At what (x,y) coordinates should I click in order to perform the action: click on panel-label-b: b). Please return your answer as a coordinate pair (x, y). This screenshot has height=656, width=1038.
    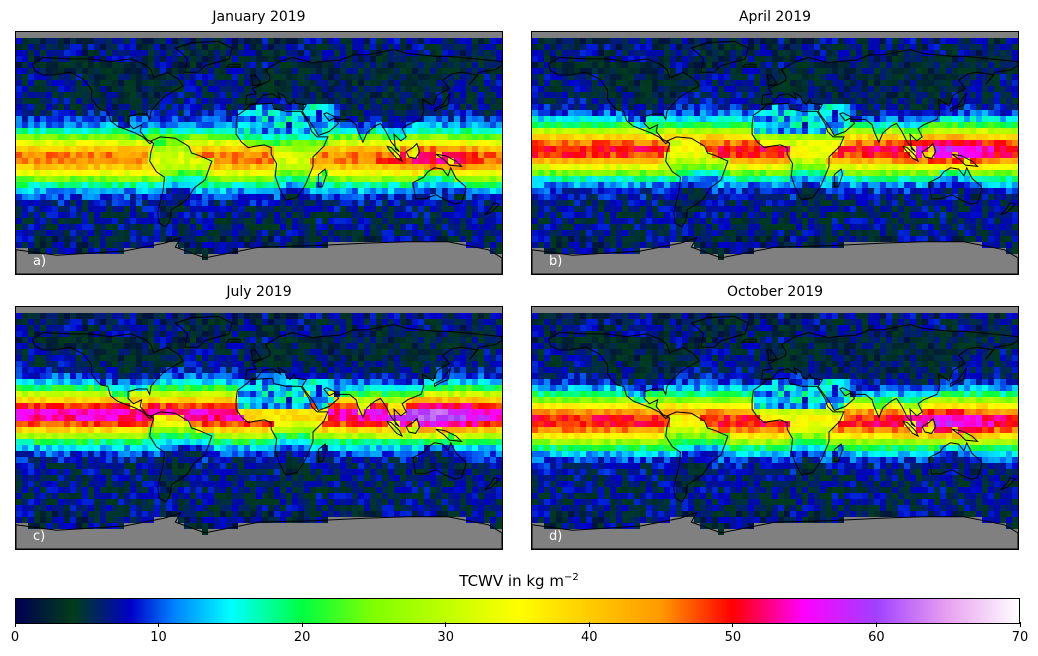
    Looking at the image, I should click on (556, 261).